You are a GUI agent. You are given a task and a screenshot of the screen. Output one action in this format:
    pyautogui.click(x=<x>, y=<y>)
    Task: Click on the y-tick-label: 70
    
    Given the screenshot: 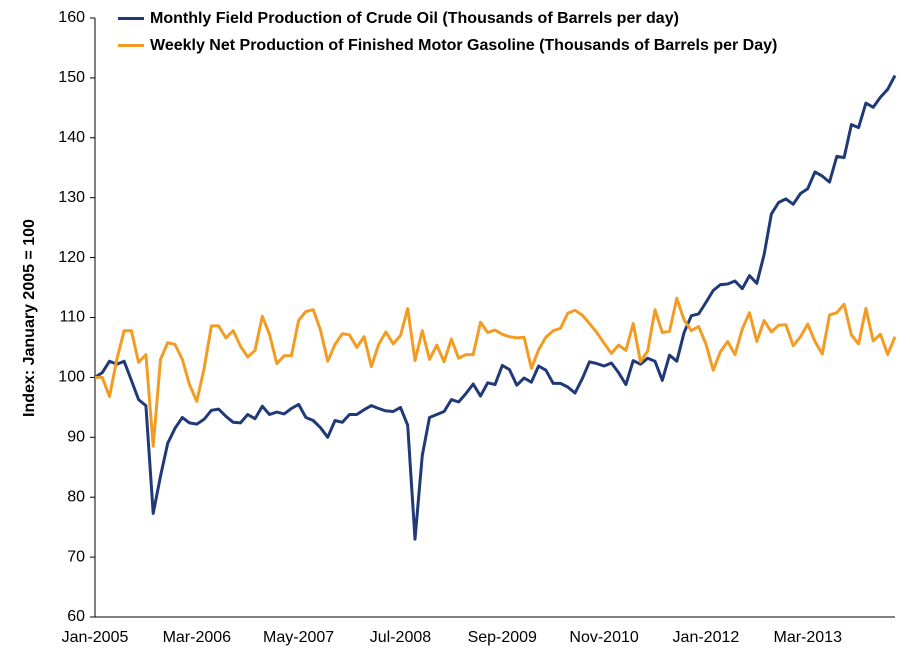 What is the action you would take?
    pyautogui.click(x=76, y=556)
    